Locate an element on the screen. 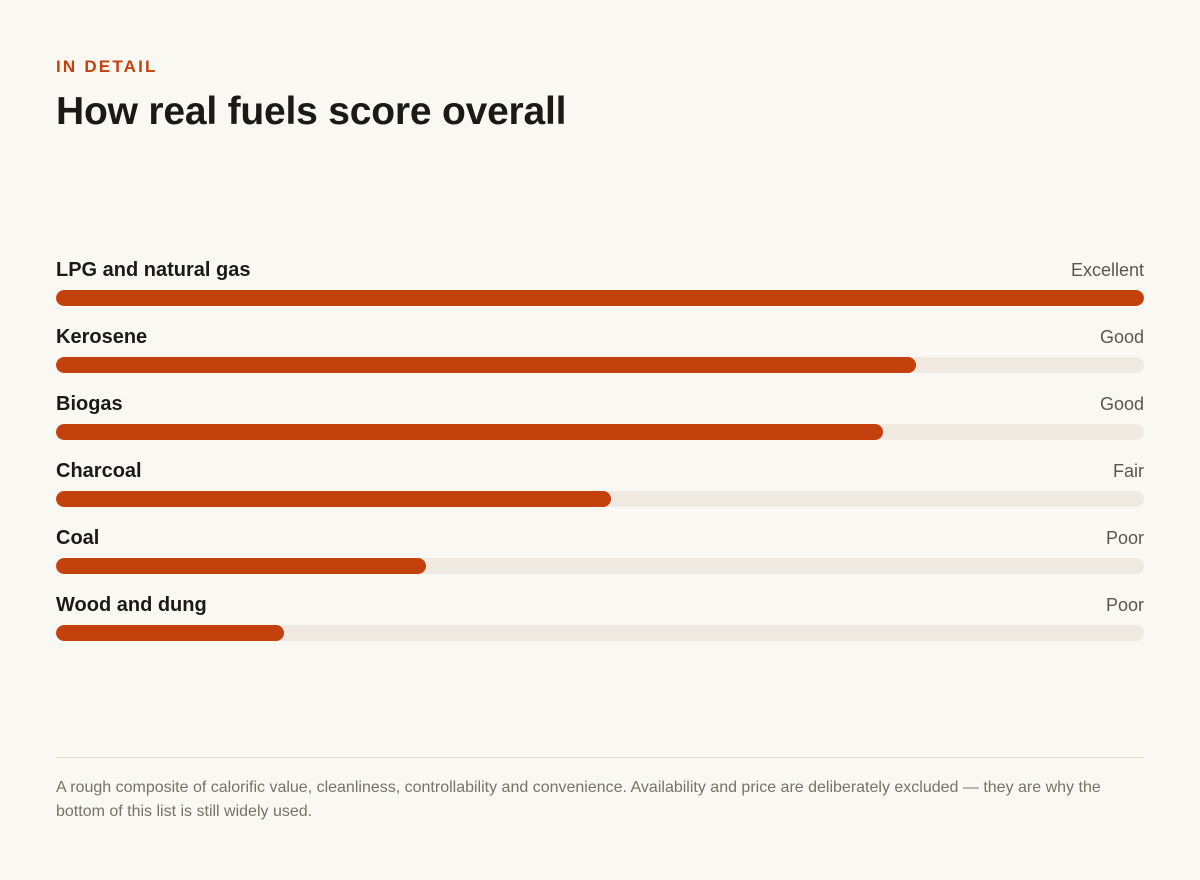  fuel-label: Charcoal is located at coordinates (99, 471).